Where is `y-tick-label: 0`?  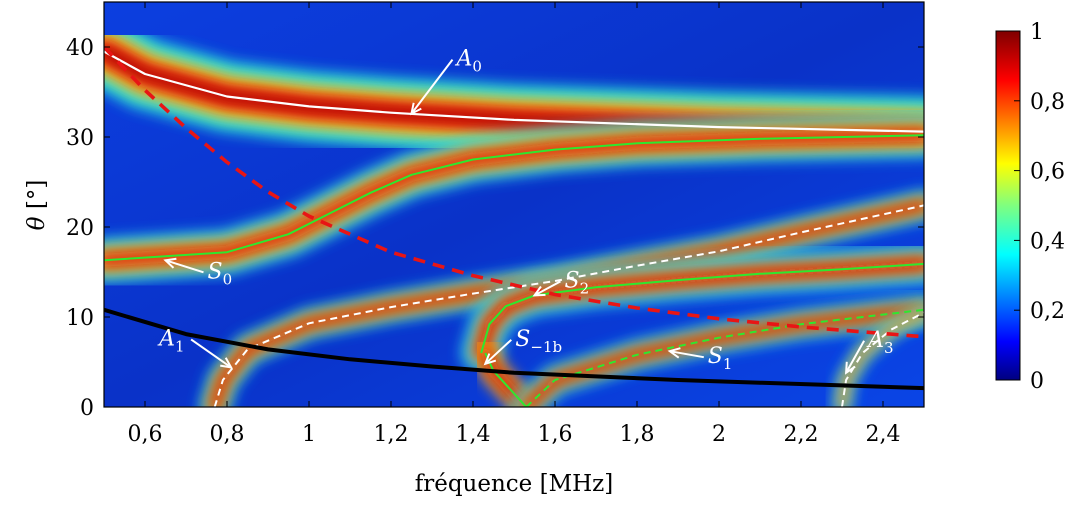 y-tick-label: 0 is located at coordinates (87, 408).